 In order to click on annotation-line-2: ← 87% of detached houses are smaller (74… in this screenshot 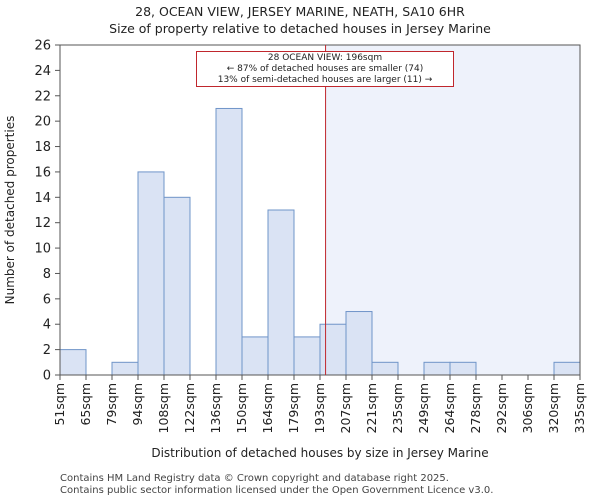, I will do `click(325, 69)`.